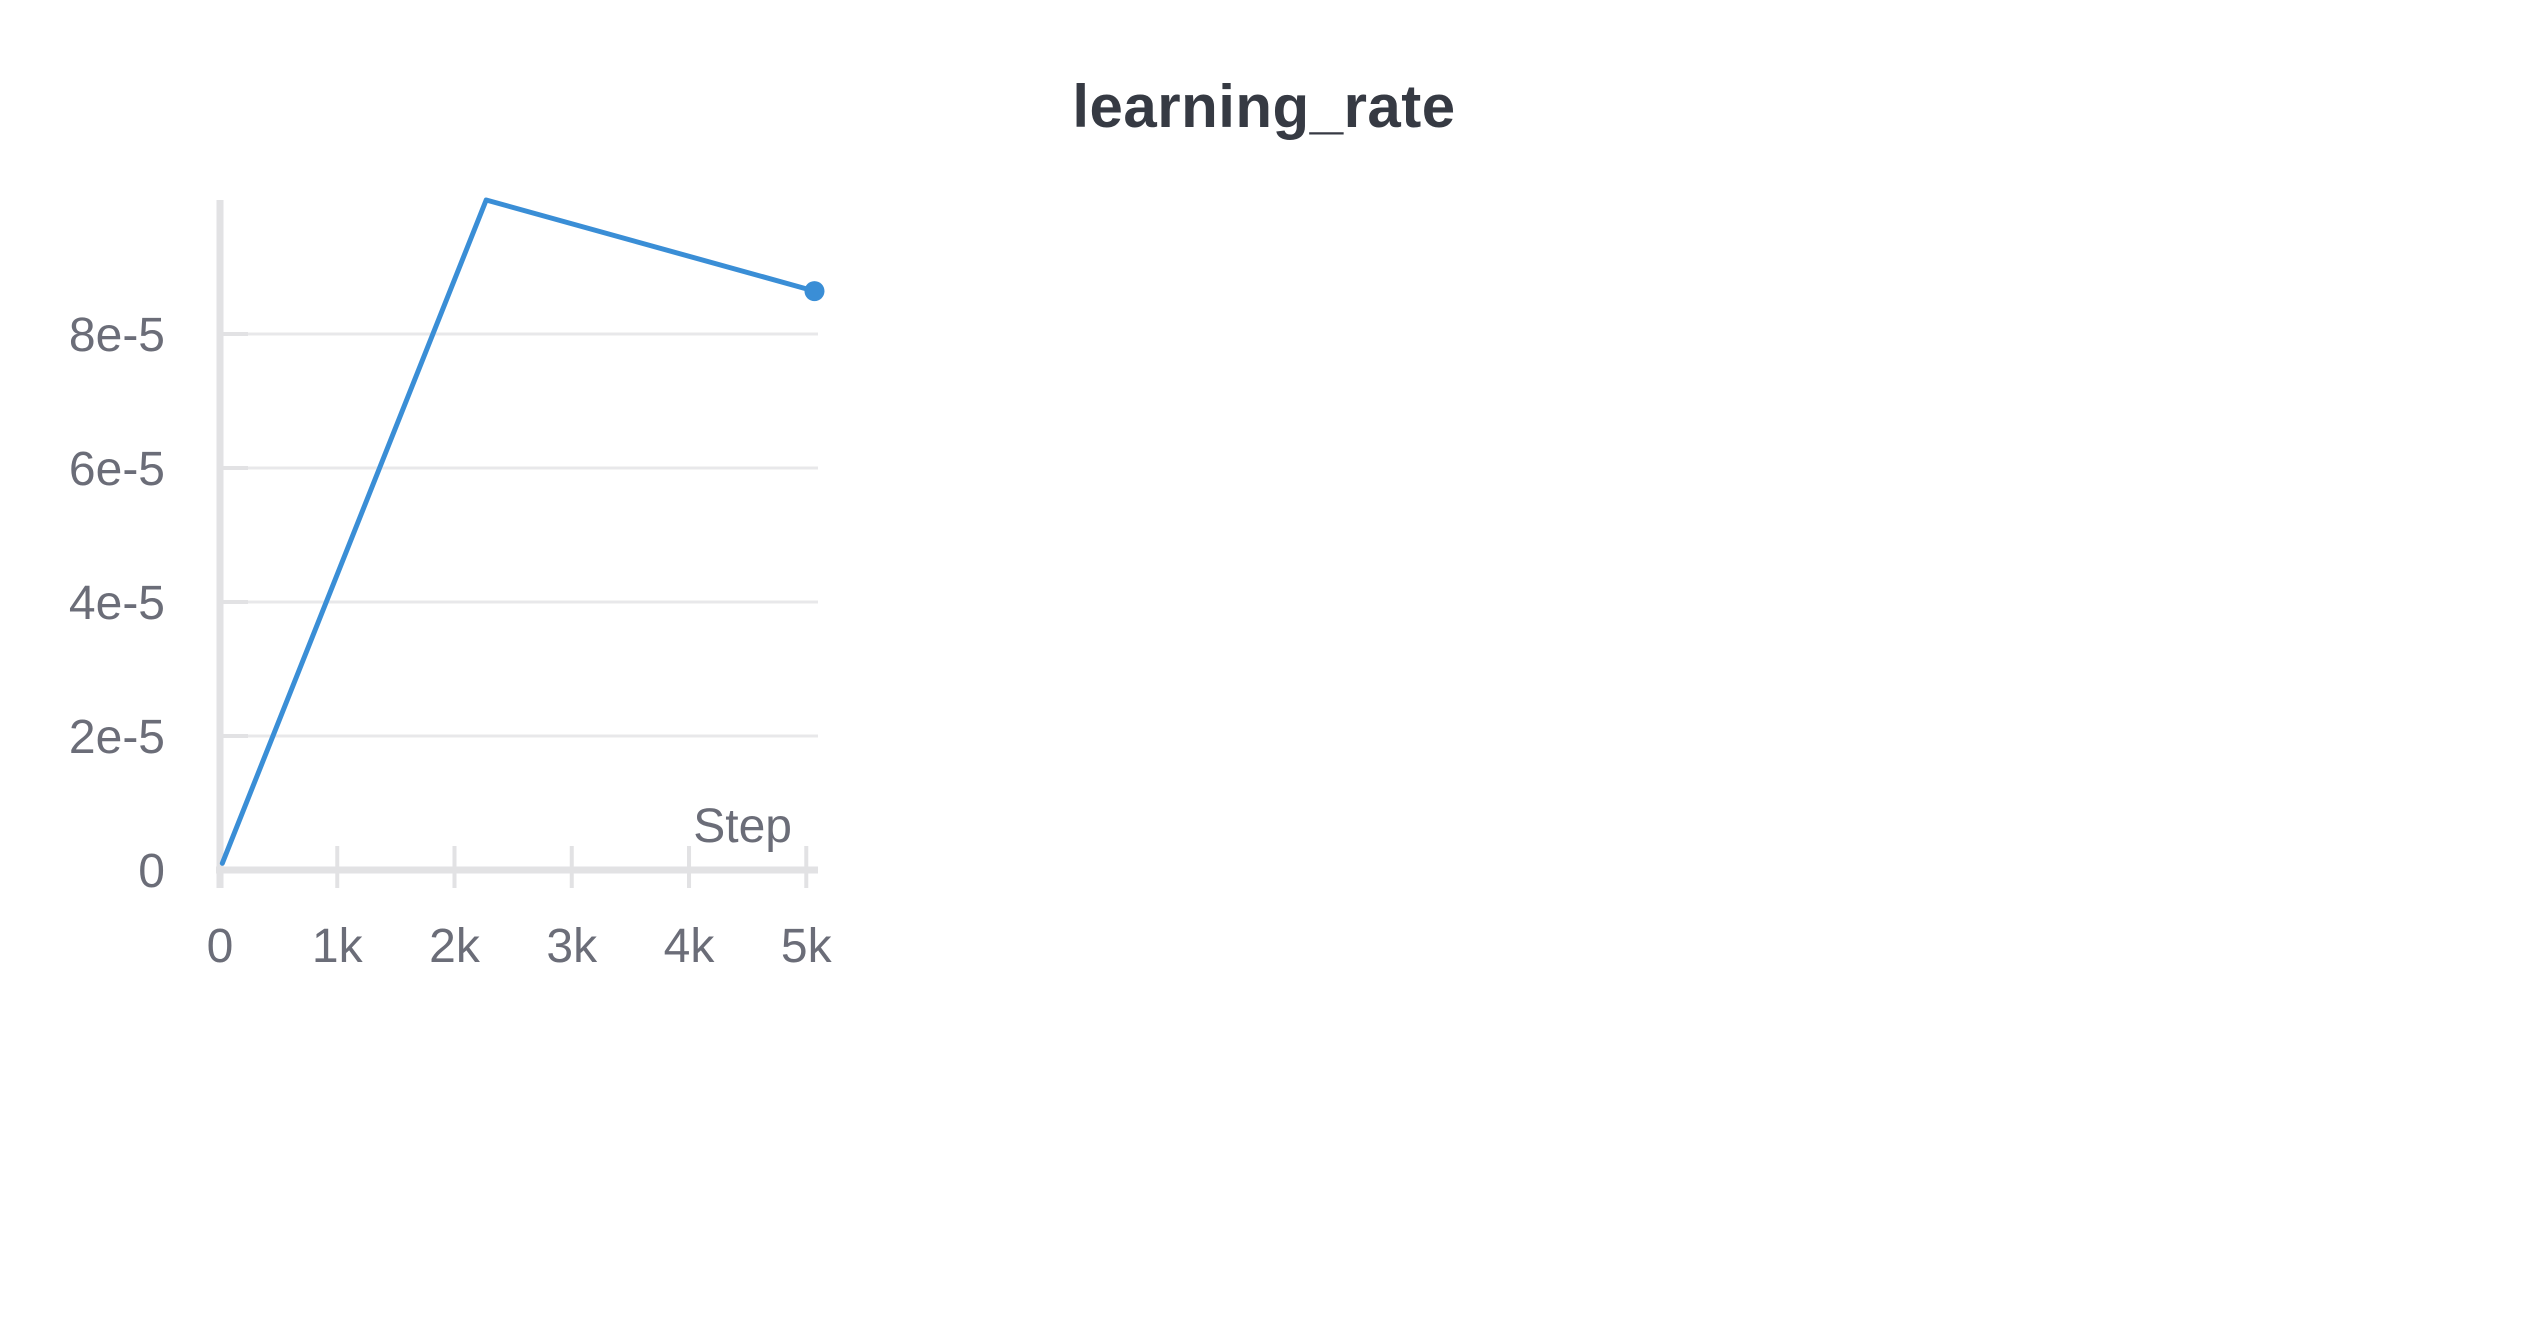 The image size is (2528, 1328). I want to click on x-tick-label: 0, so click(220, 946).